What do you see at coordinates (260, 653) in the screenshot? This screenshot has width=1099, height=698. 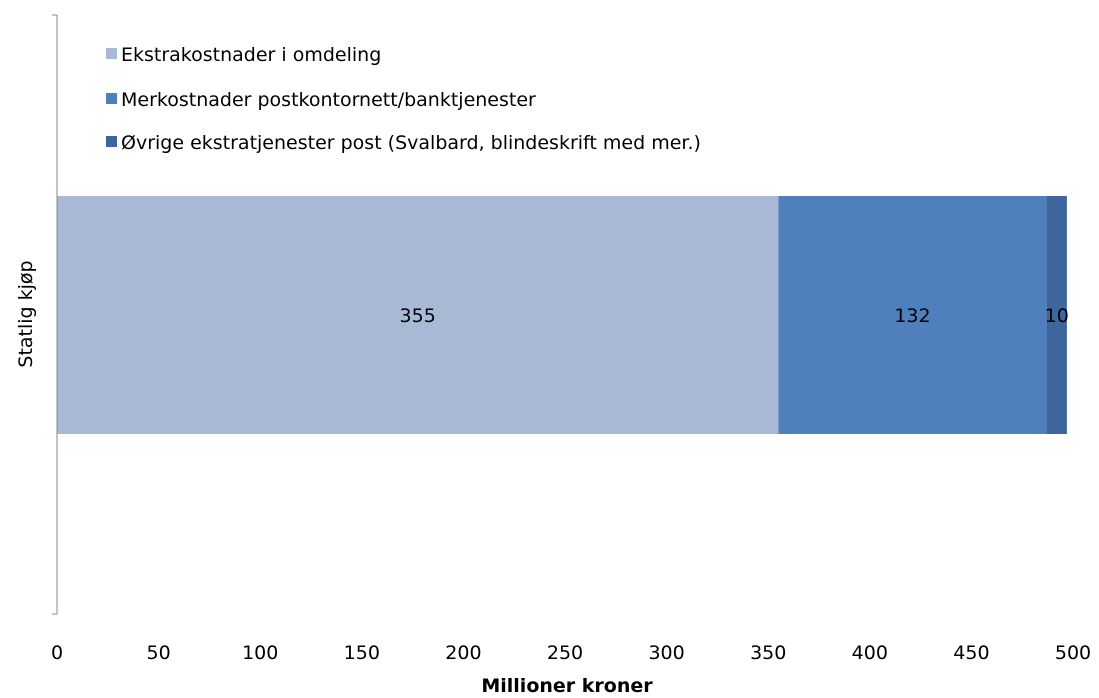 I see `x-tick-label: 100` at bounding box center [260, 653].